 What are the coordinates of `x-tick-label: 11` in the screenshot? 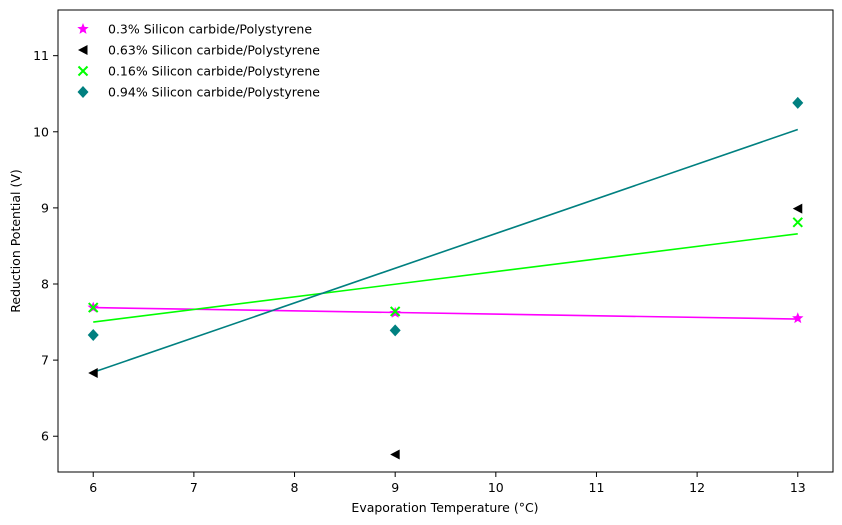 It's located at (597, 487).